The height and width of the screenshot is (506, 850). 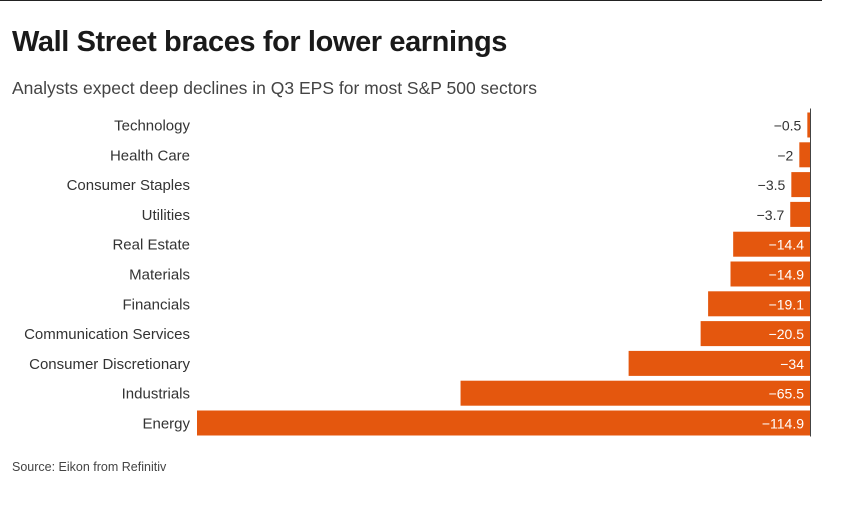 I want to click on category-label: Technology, so click(x=152, y=126).